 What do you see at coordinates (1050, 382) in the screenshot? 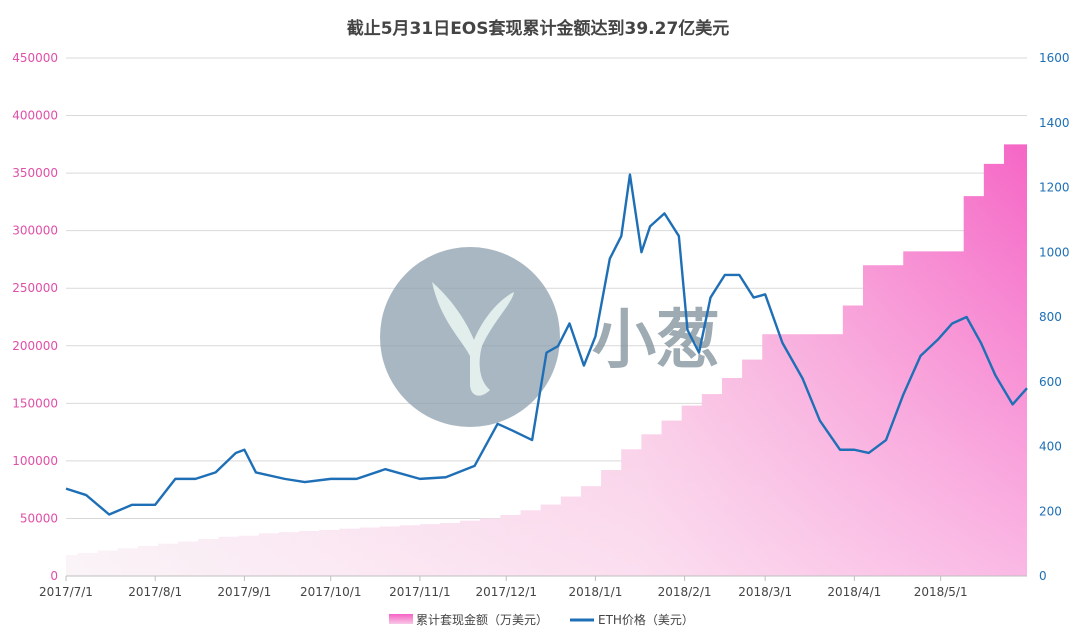
I see `right-tick-label: 600` at bounding box center [1050, 382].